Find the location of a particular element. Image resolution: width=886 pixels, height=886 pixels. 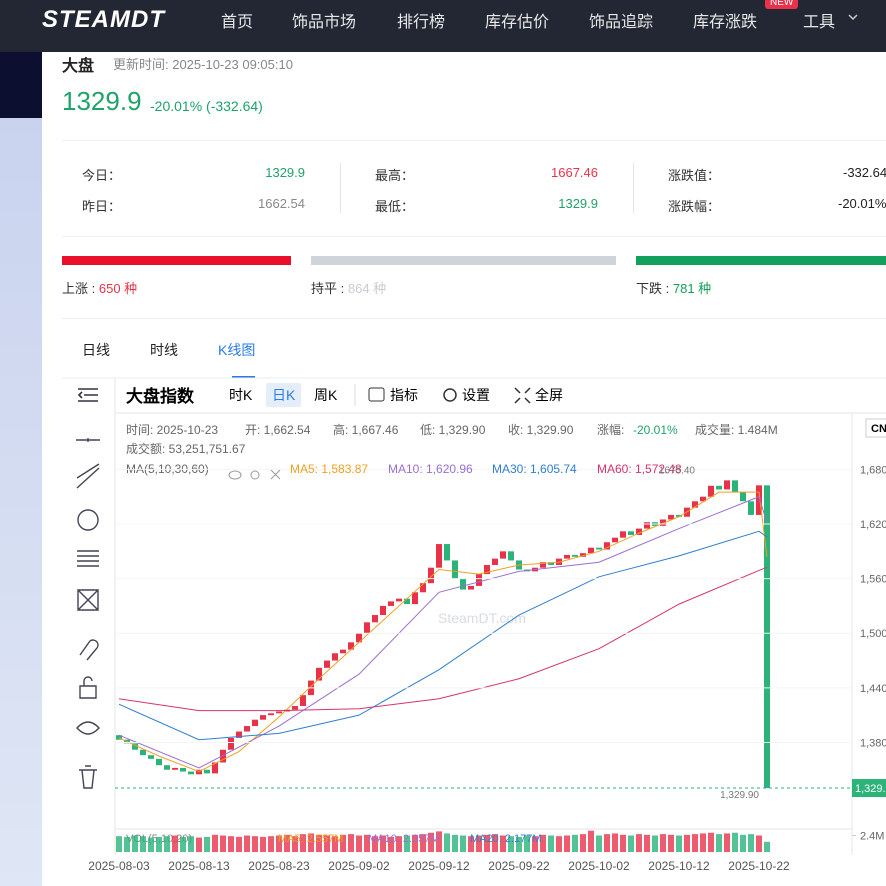

tab: 日线 is located at coordinates (96, 350).